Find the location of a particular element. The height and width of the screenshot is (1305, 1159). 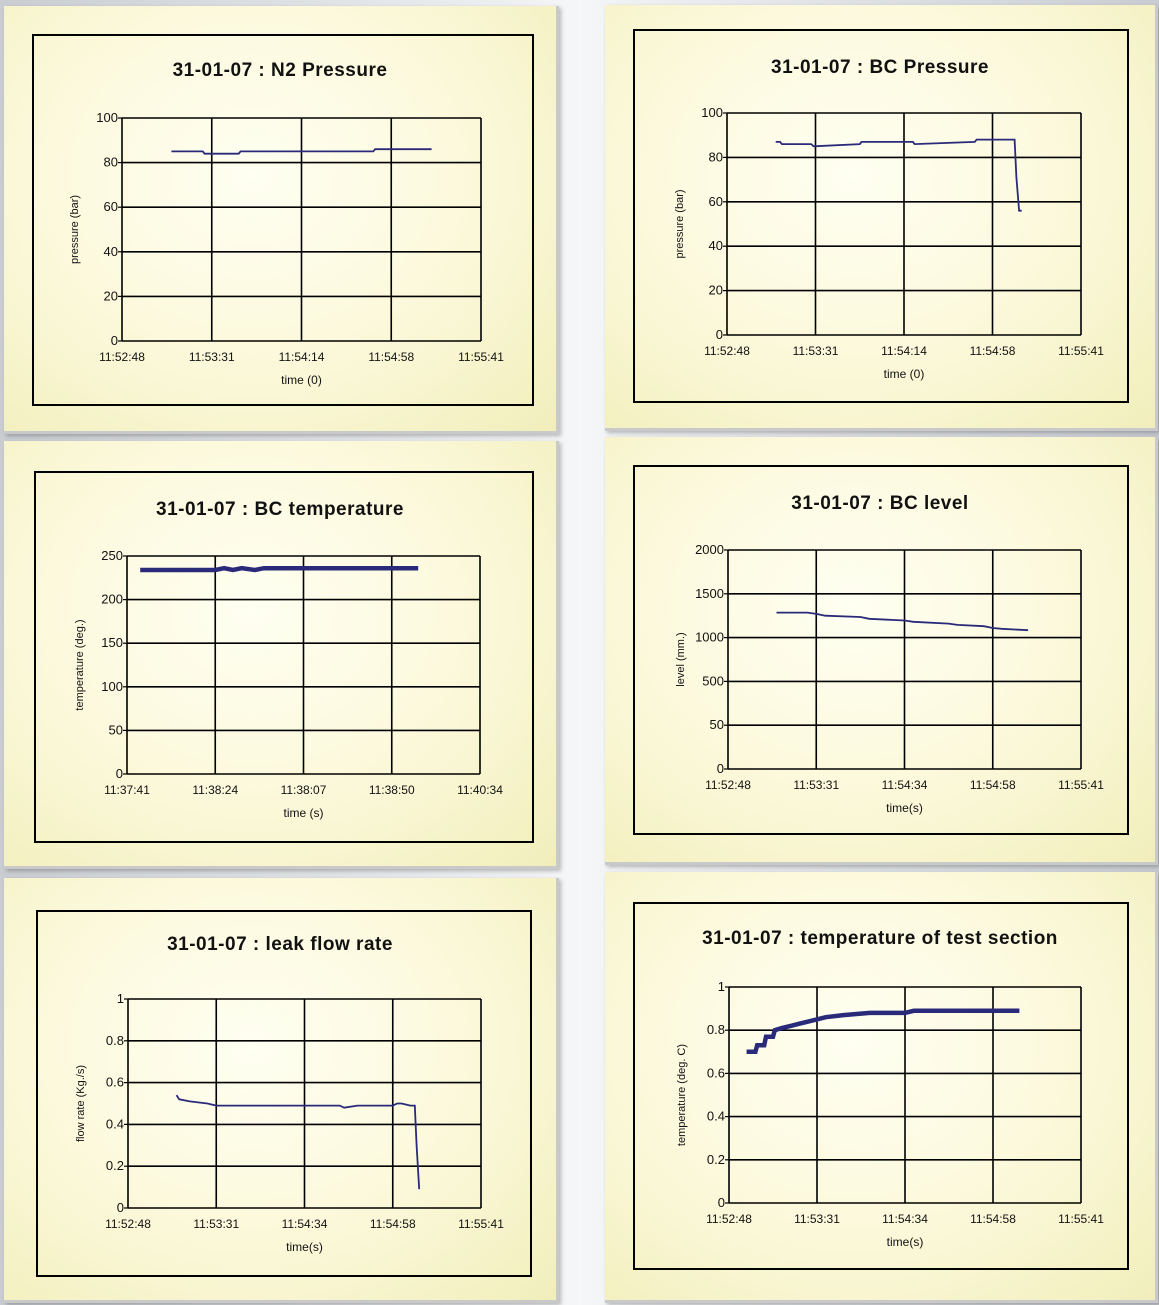

y-tick-label: 2000 is located at coordinates (709, 549).